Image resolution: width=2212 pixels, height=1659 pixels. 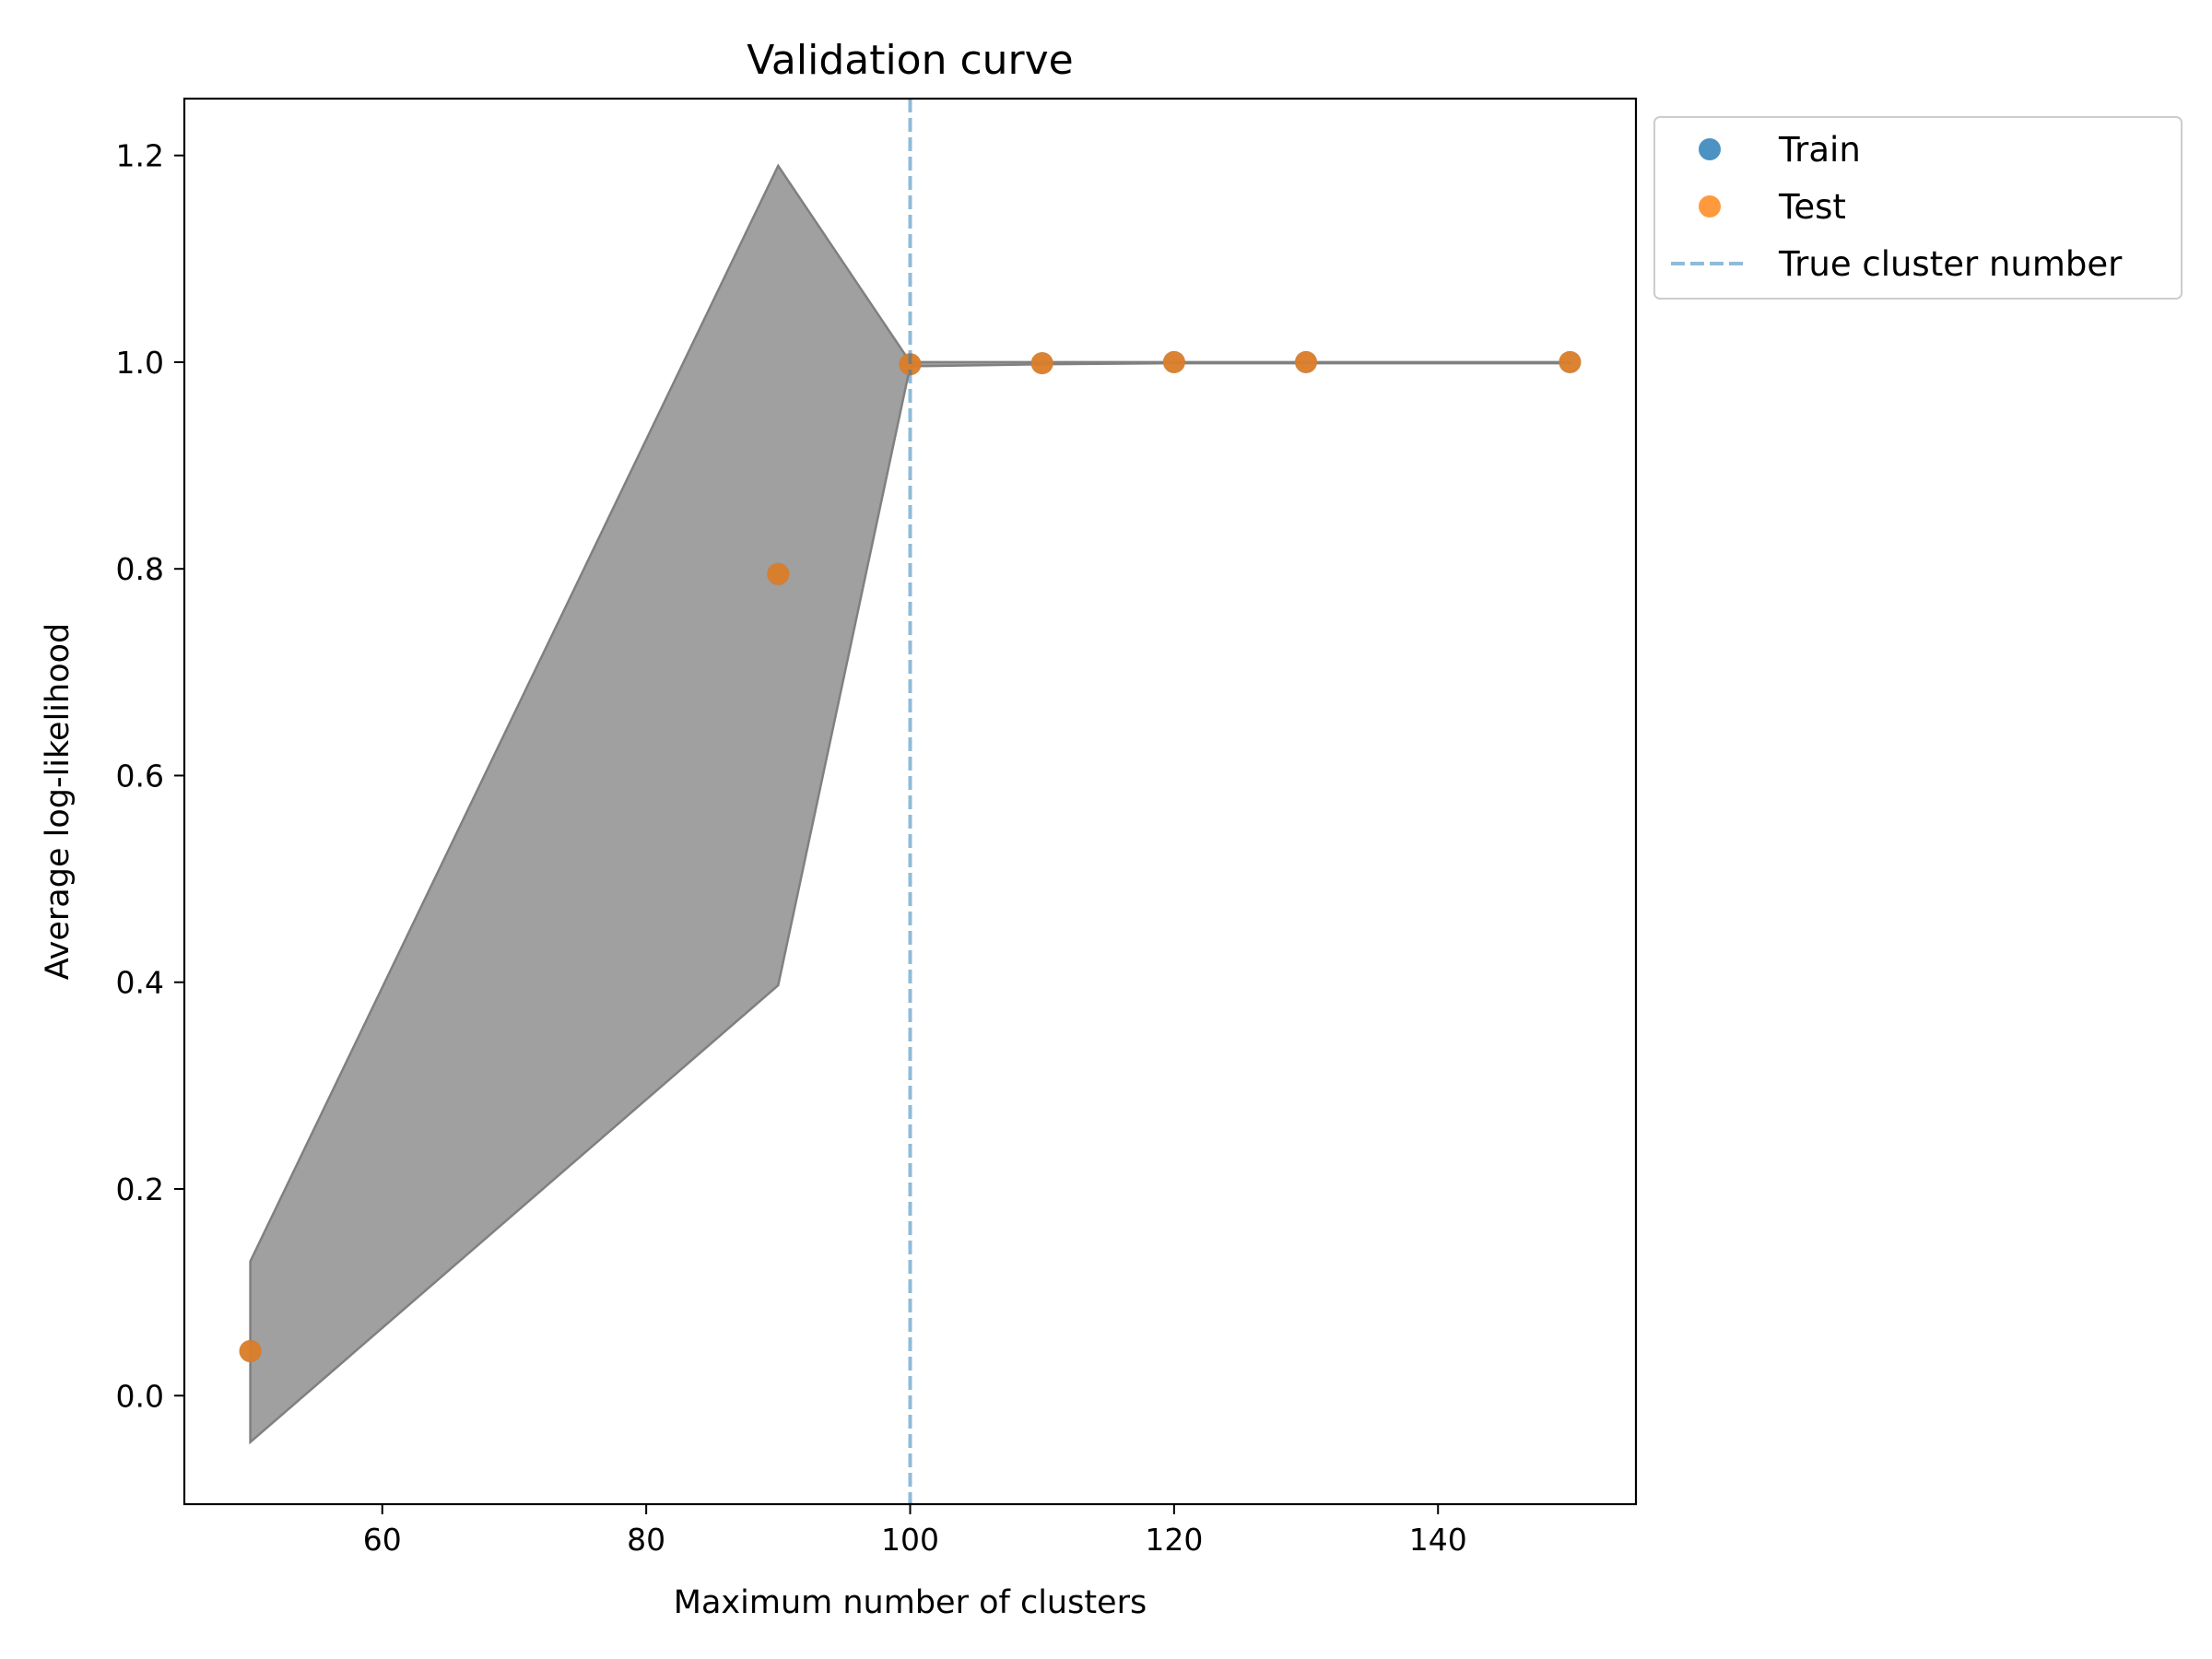 I want to click on legend-label-true-cluster-number: True cluster number, so click(x=1950, y=264).